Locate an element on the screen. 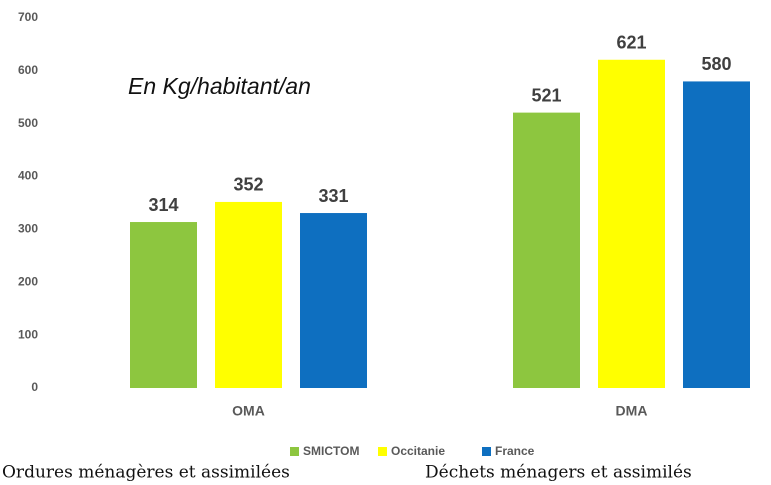  legend-label: SMICTOM is located at coordinates (331, 451).